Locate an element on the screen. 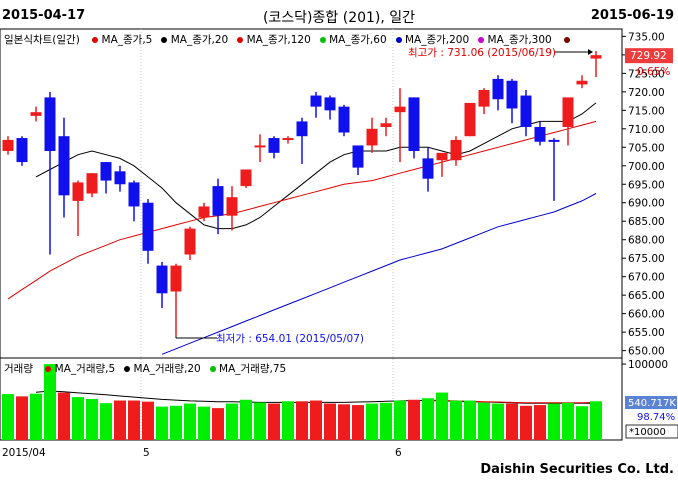 This screenshot has width=678, height=484. price-tick-label: 650.00 is located at coordinates (646, 352).